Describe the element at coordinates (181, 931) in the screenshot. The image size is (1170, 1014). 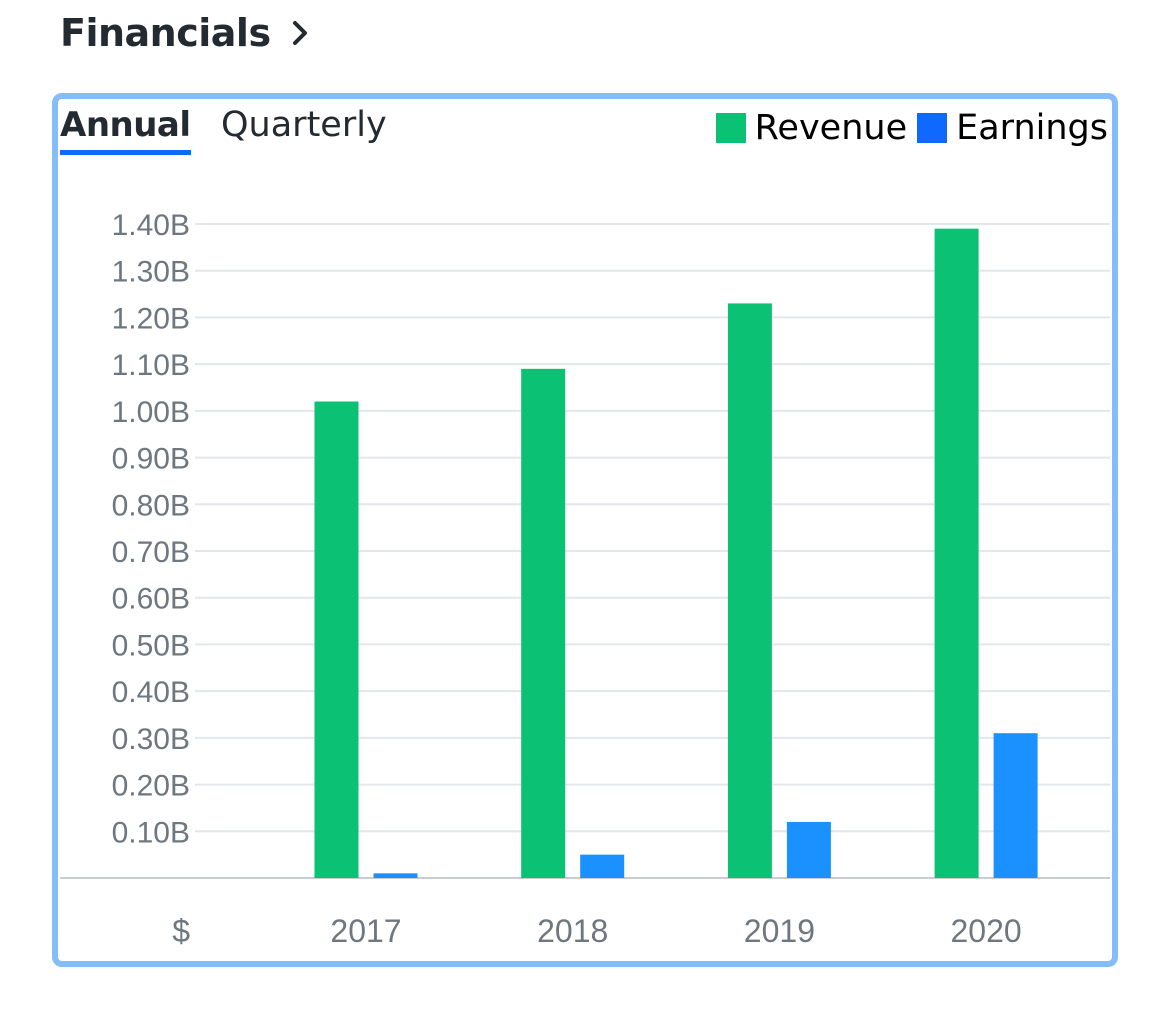
I see `currency-label: $` at that location.